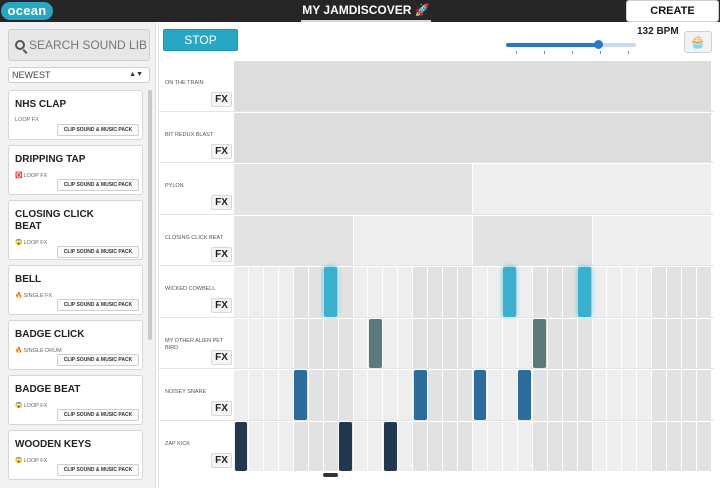 Image resolution: width=720 pixels, height=488 pixels. I want to click on cake-button: 🧁, so click(698, 42).